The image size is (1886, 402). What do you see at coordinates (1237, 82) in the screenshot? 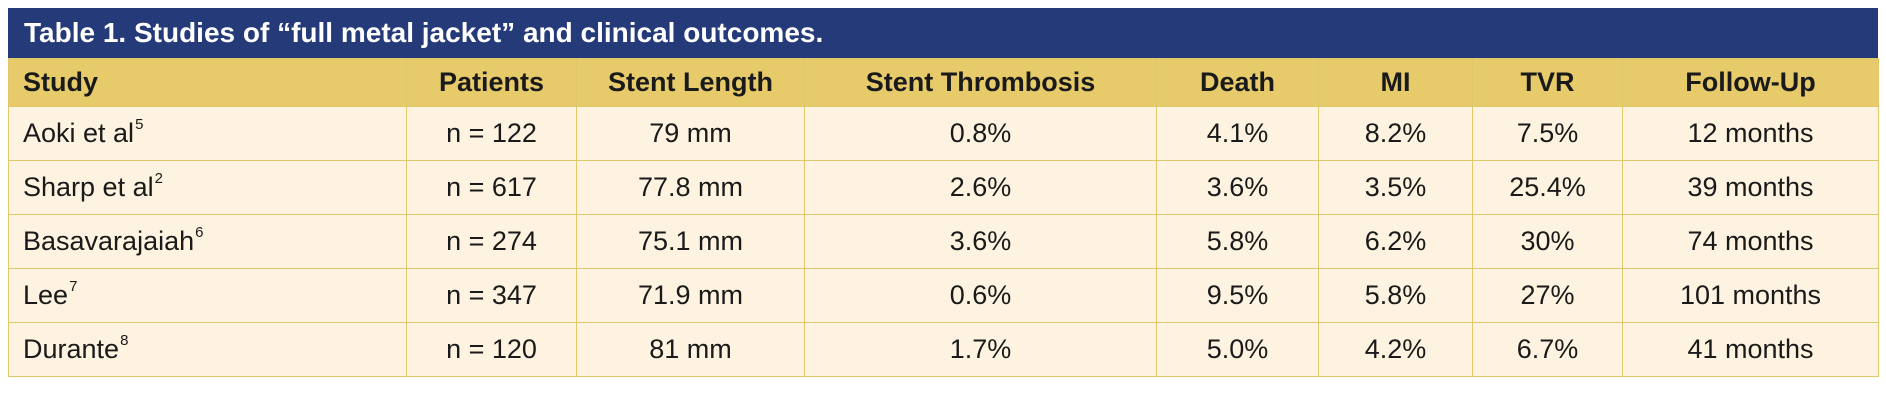
I see `header-death: Death` at bounding box center [1237, 82].